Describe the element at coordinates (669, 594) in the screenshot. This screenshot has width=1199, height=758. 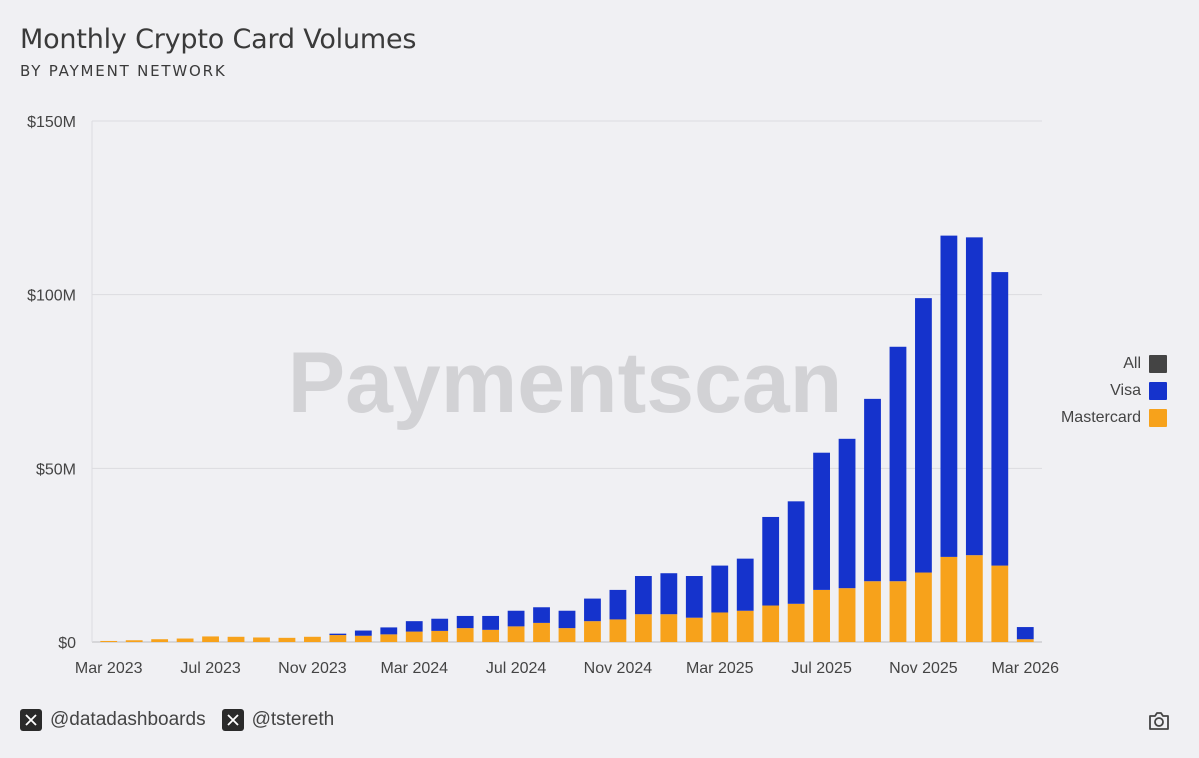
I see `bar-visa-jan-2025` at that location.